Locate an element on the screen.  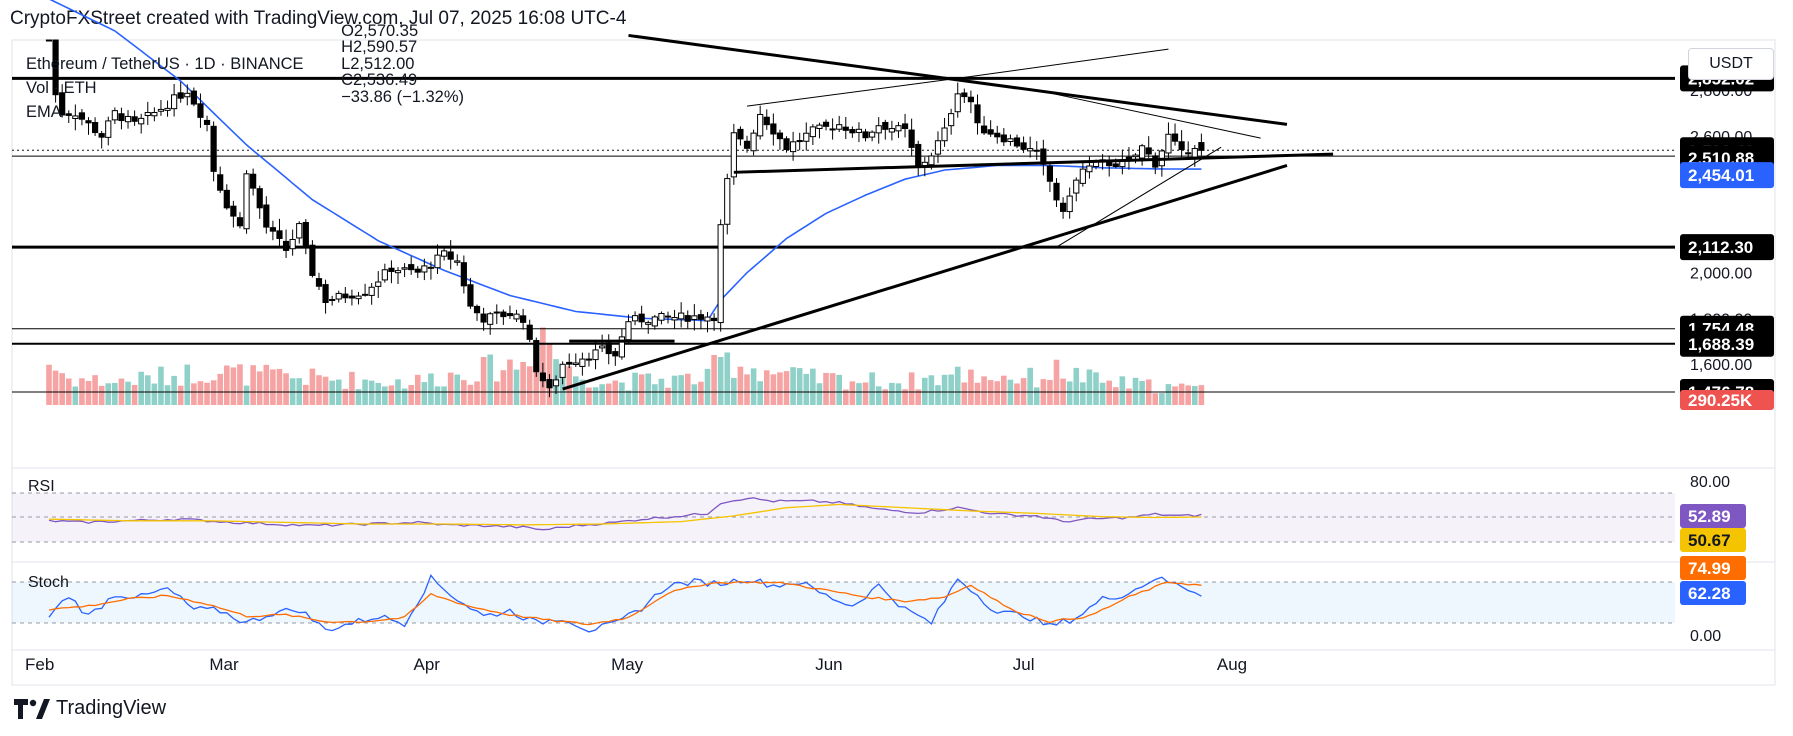
price-badge-label: 2,112.30 is located at coordinates (1720, 247).